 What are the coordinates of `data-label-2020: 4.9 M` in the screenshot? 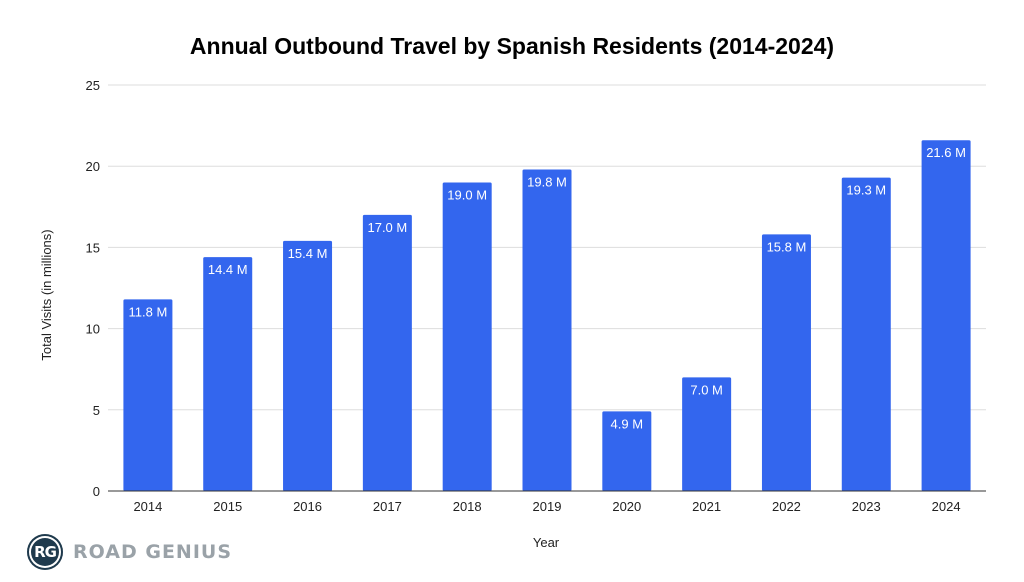 It's located at (627, 423).